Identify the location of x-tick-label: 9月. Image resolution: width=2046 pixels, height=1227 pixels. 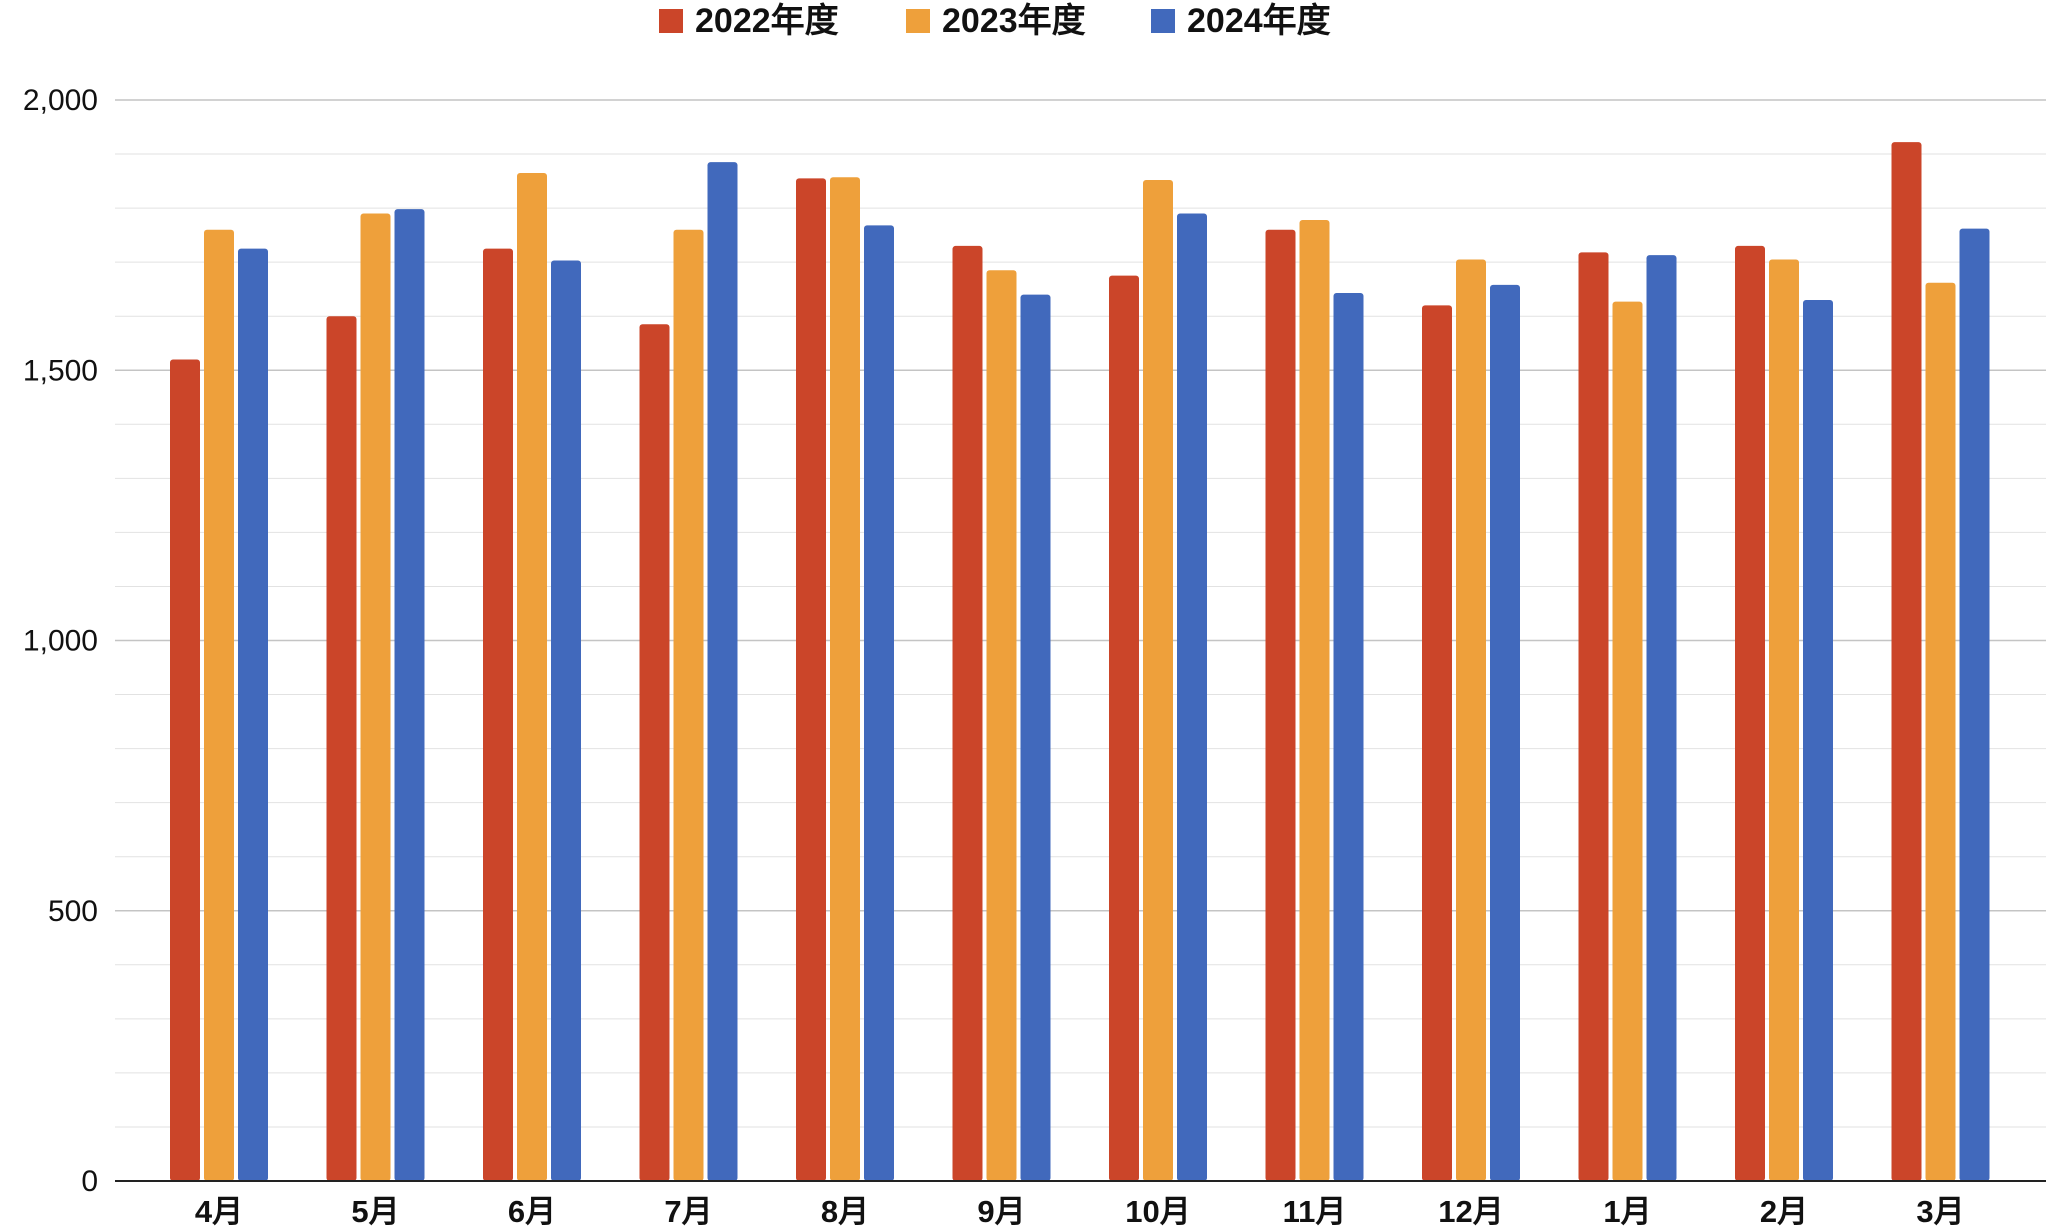
(1001, 1210).